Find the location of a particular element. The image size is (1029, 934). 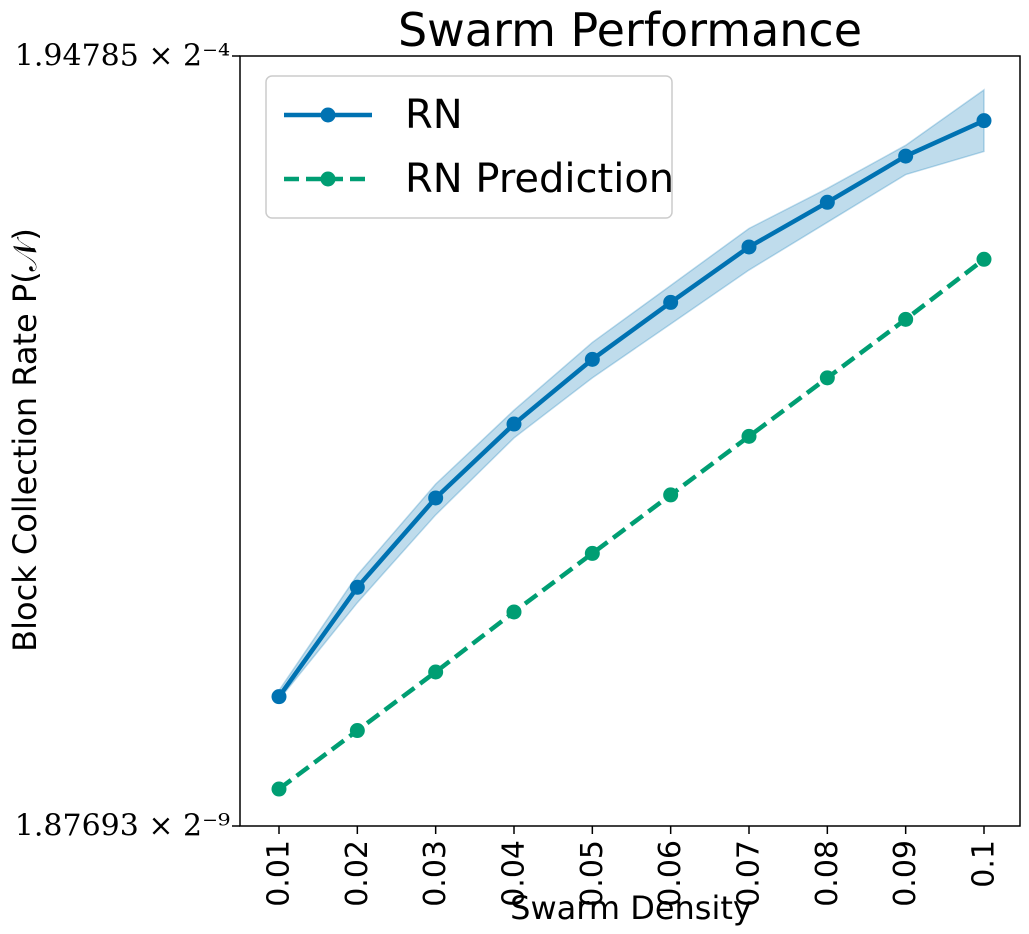

x-tick-label: 0.05 is located at coordinates (592, 873).